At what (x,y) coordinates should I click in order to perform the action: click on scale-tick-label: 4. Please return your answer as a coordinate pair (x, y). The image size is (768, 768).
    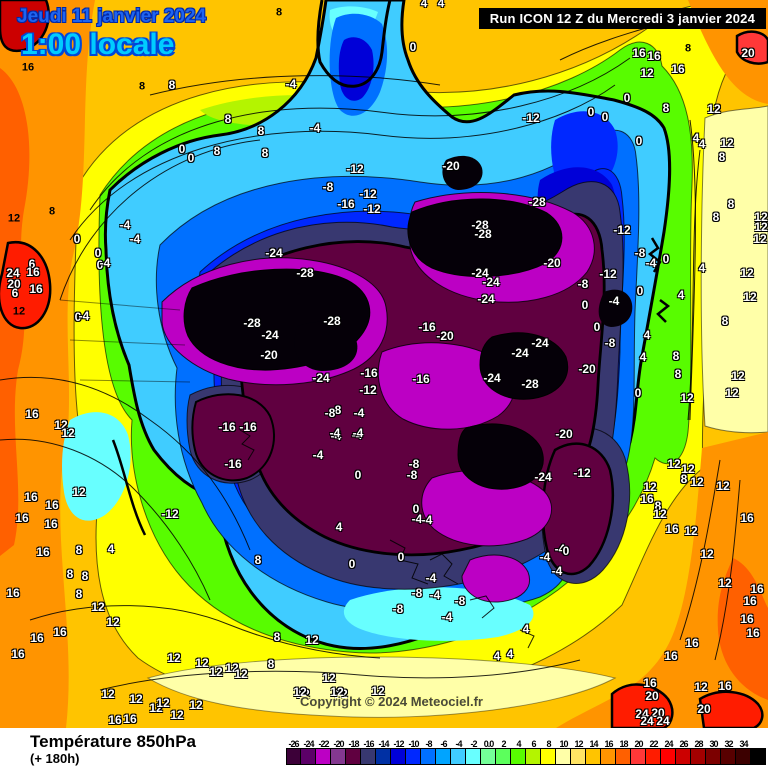
    Looking at the image, I should click on (518, 744).